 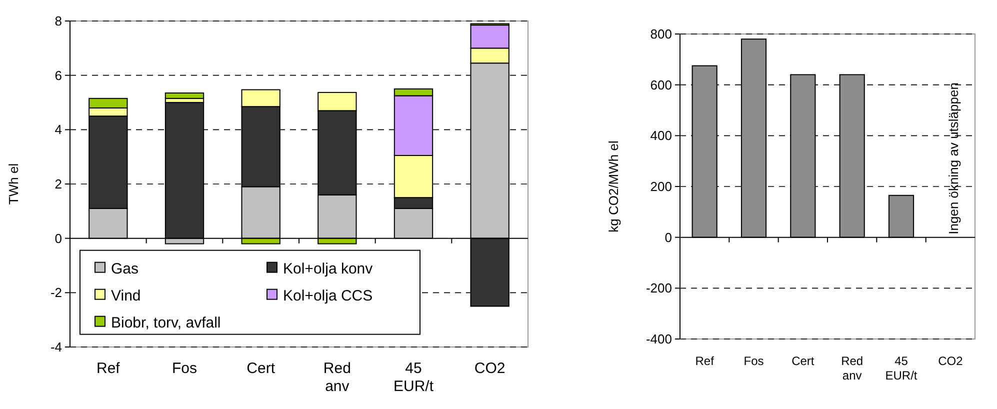 What do you see at coordinates (58, 184) in the screenshot?
I see `y-tick-label: 2` at bounding box center [58, 184].